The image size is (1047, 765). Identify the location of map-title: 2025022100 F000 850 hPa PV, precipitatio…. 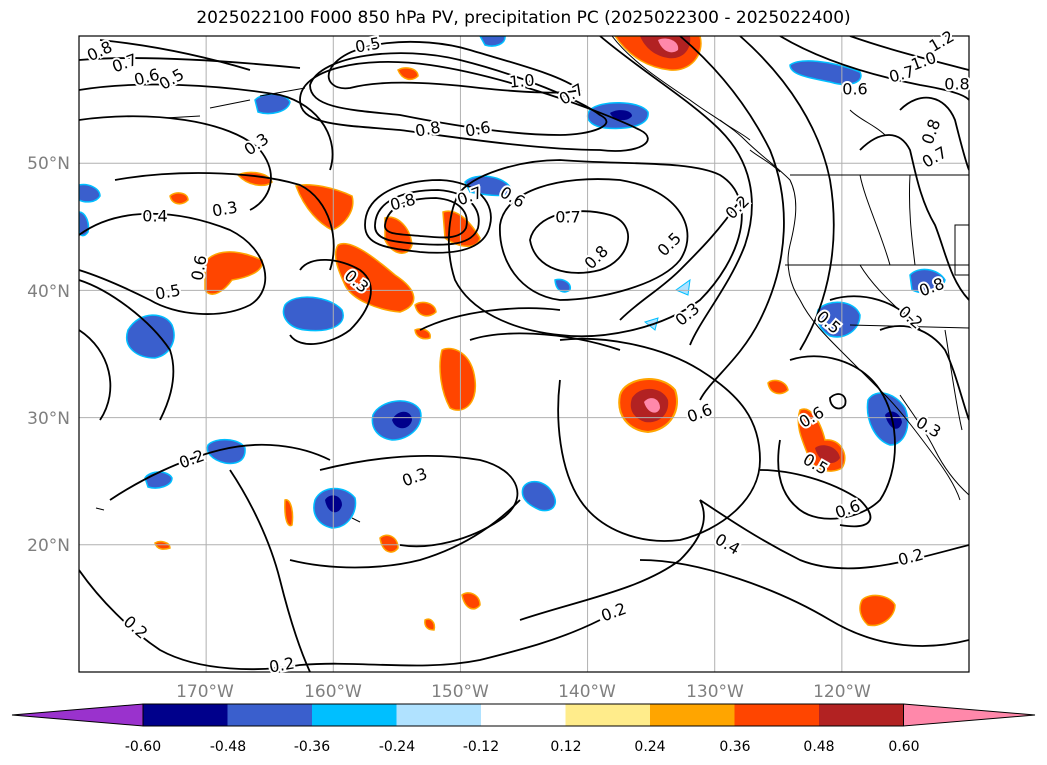
(523, 18).